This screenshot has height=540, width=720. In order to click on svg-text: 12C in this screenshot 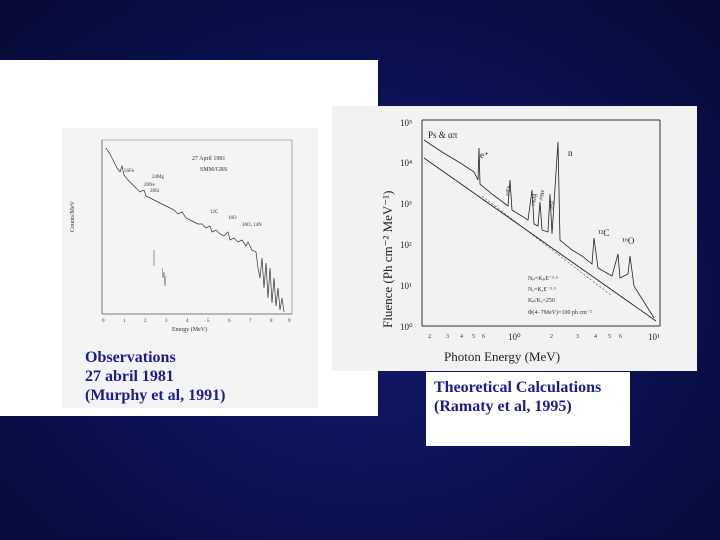, I will do `click(214, 212)`.